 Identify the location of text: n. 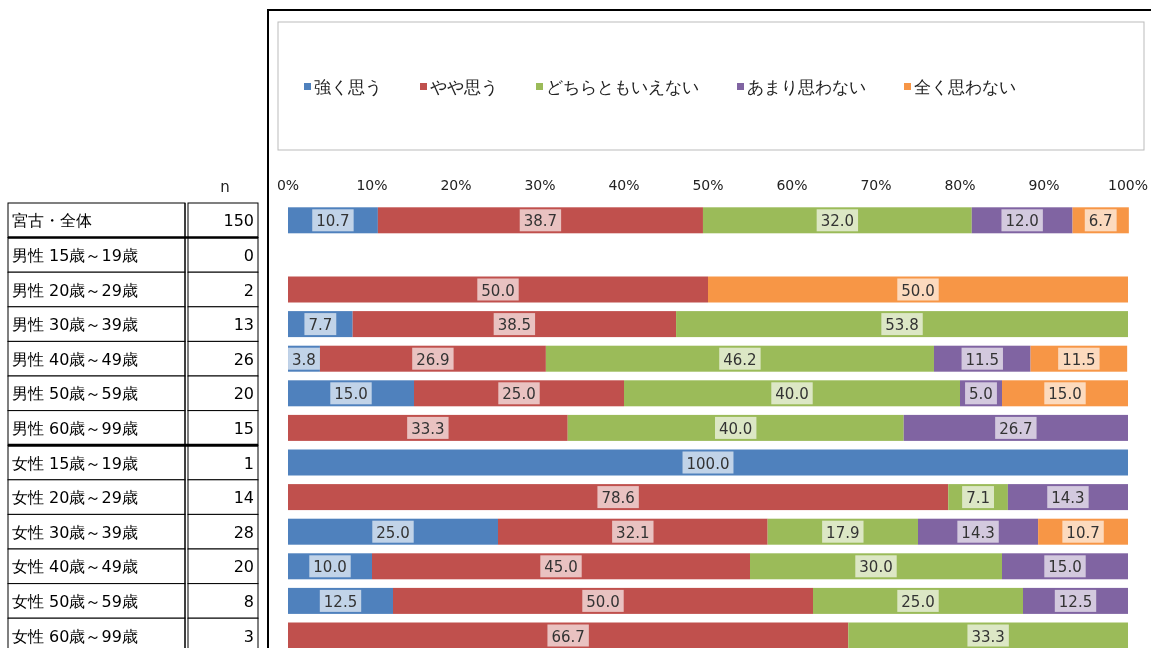
(225, 187).